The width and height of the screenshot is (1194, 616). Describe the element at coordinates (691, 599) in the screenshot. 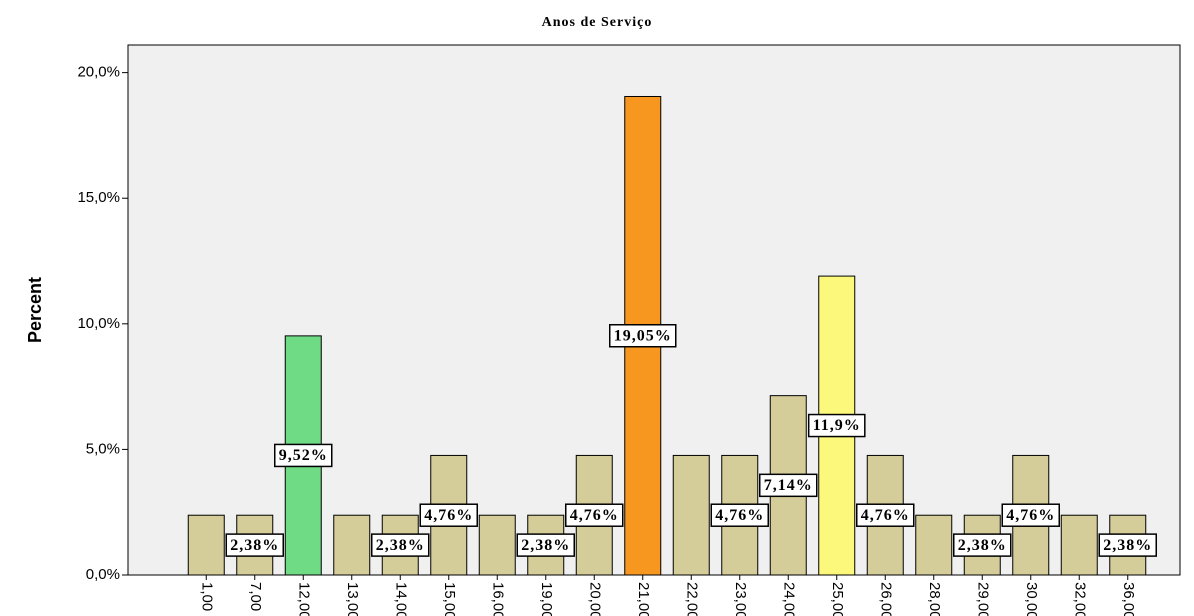

I see `x-tick-label: 22,00` at that location.